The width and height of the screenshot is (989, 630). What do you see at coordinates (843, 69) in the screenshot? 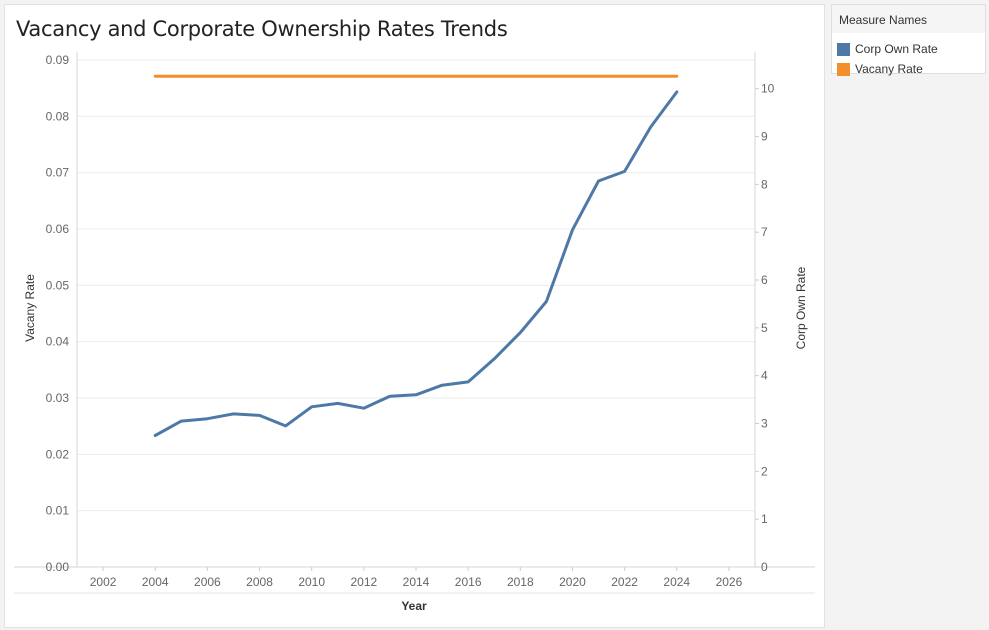
I see `legend-swatch-vacany-rate` at bounding box center [843, 69].